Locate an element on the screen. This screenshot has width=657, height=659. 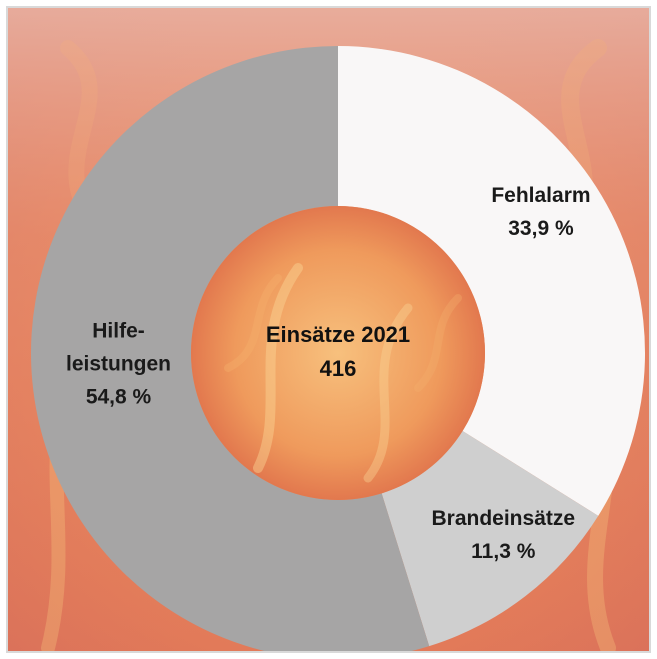
category-label-hilfeleistungen-1: Hilfe- is located at coordinates (118, 330).